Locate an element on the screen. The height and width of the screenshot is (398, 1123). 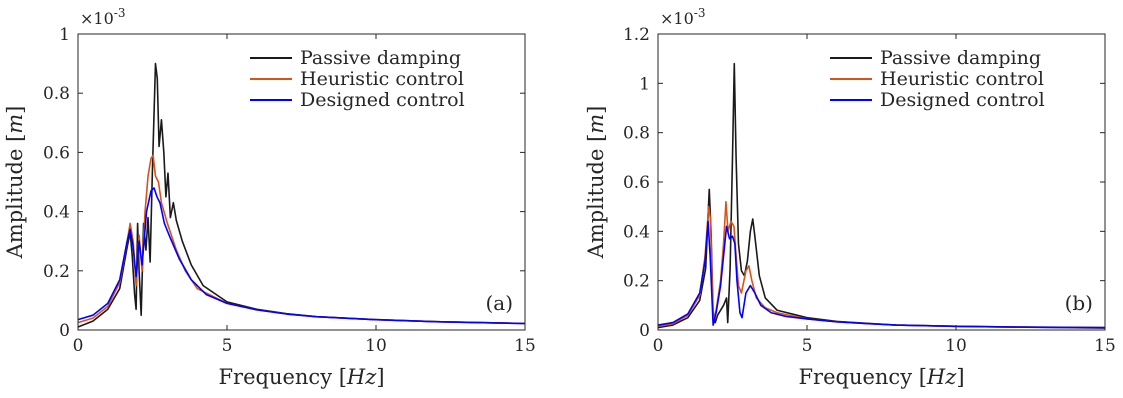
series-line-heuristic-control is located at coordinates (881, 264).